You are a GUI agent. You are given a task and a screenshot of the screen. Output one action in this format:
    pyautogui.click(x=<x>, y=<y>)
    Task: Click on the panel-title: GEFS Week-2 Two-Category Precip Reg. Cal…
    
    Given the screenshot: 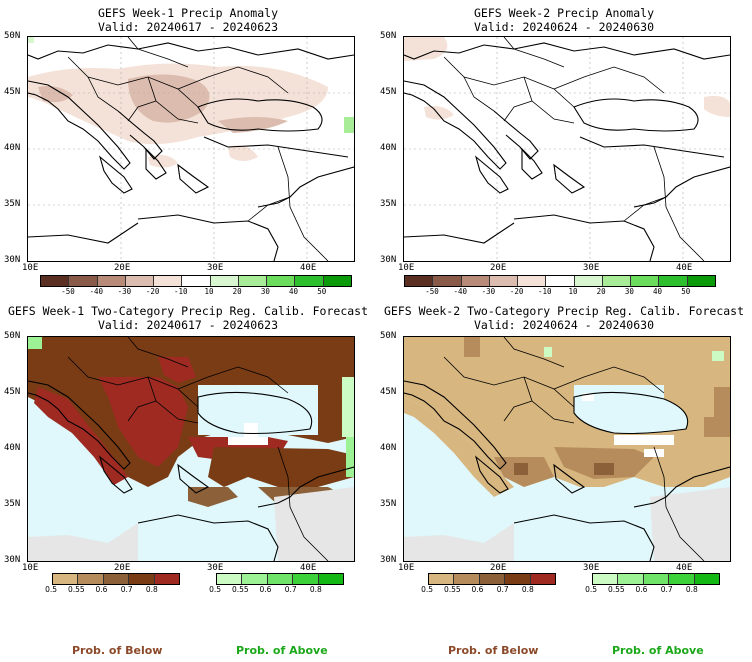 What is the action you would take?
    pyautogui.click(x=564, y=311)
    